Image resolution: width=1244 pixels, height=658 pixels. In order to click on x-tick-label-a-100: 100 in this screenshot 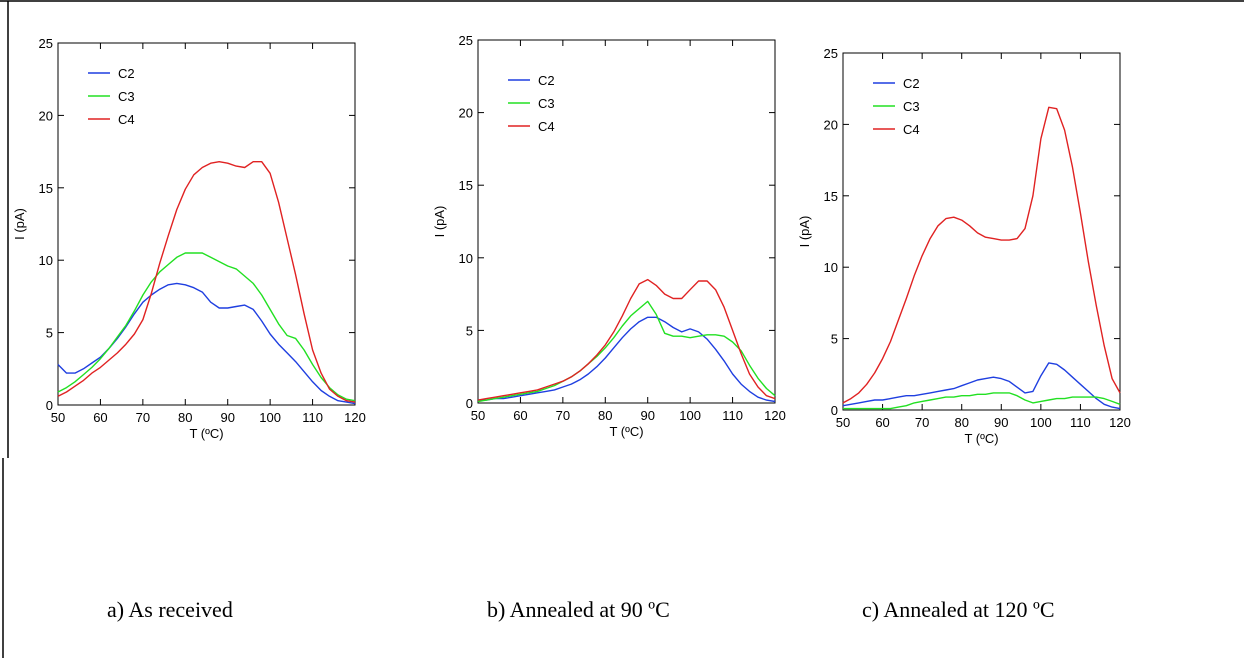, I will do `click(270, 417)`.